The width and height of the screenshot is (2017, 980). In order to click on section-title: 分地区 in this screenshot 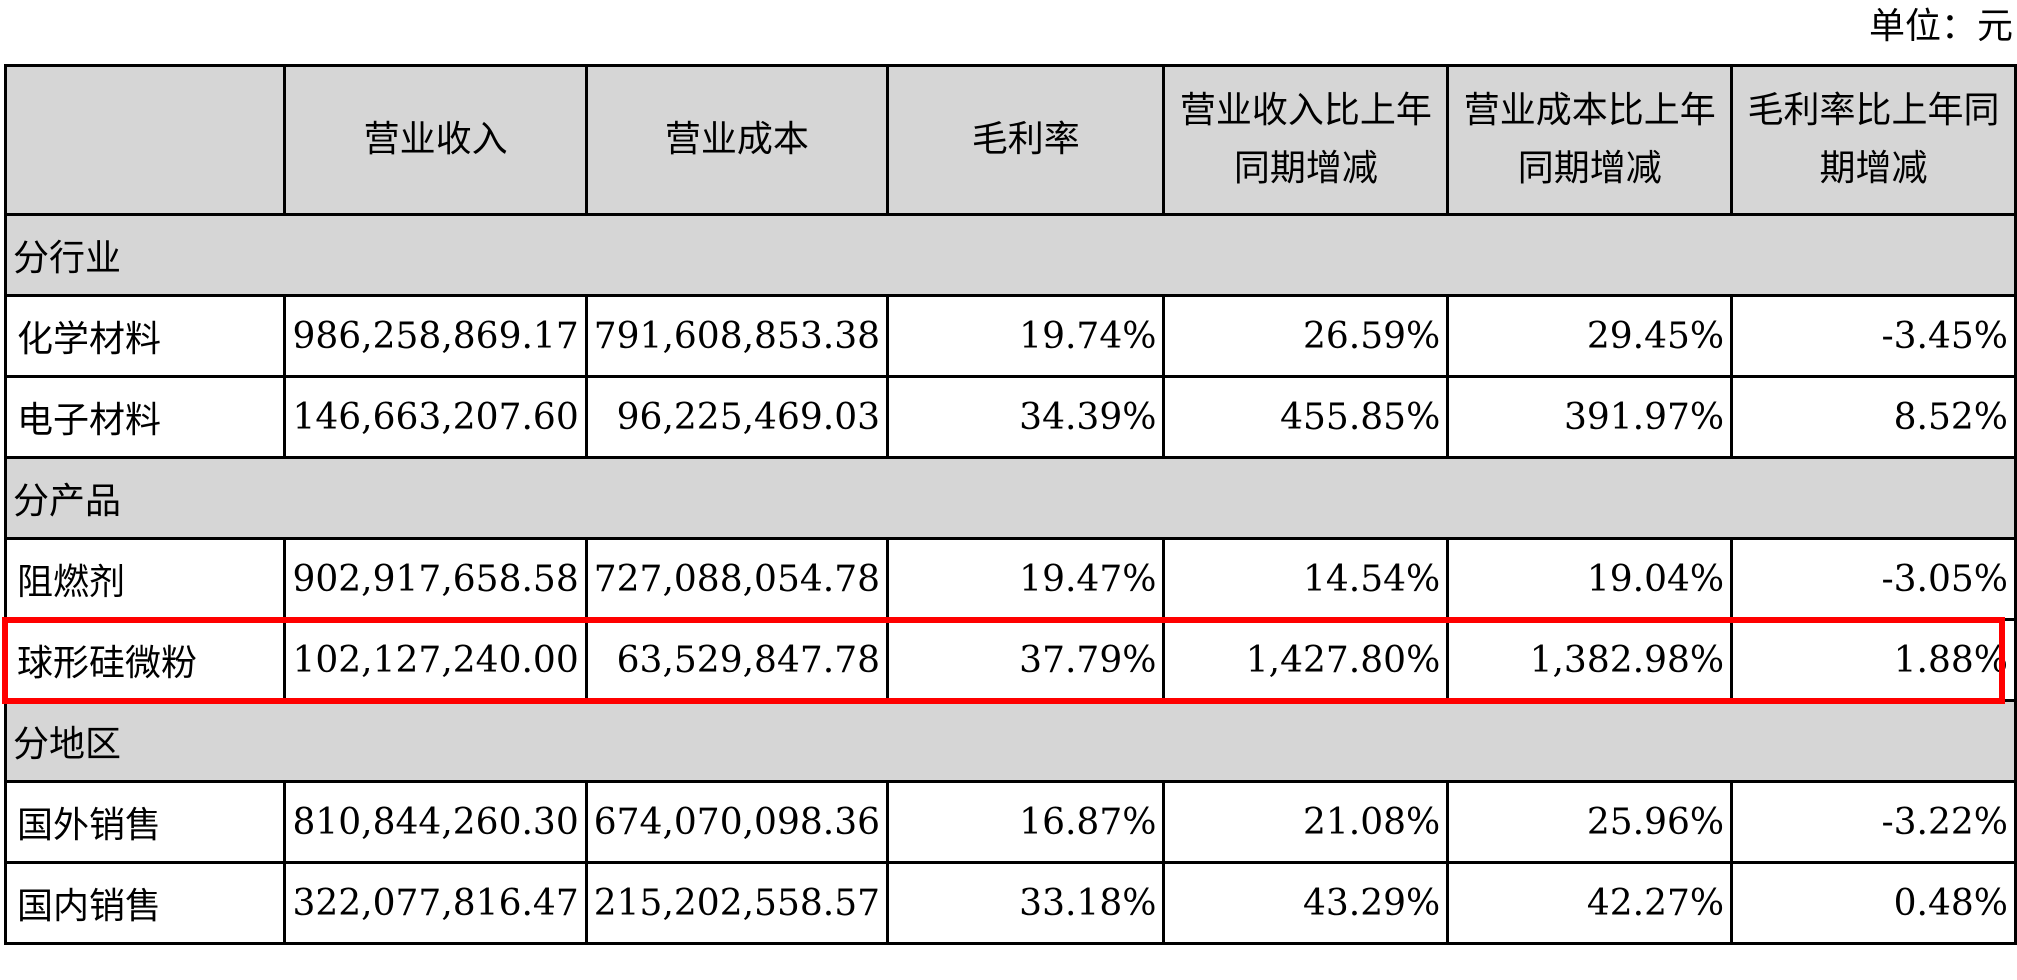, I will do `click(1010, 741)`.